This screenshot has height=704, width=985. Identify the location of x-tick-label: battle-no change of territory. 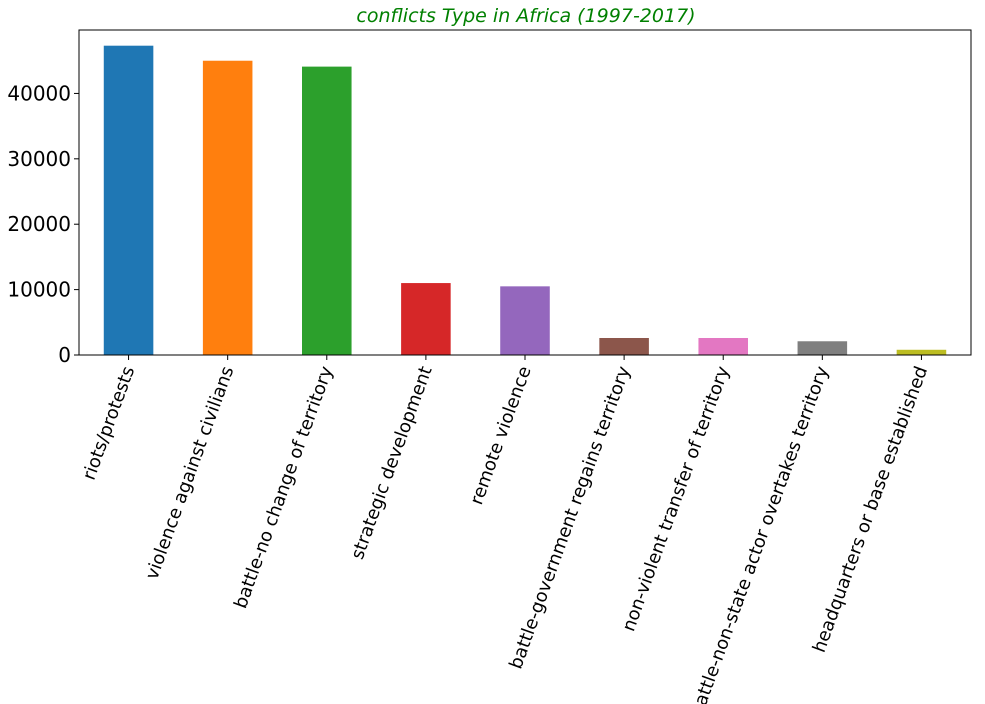
(283, 487).